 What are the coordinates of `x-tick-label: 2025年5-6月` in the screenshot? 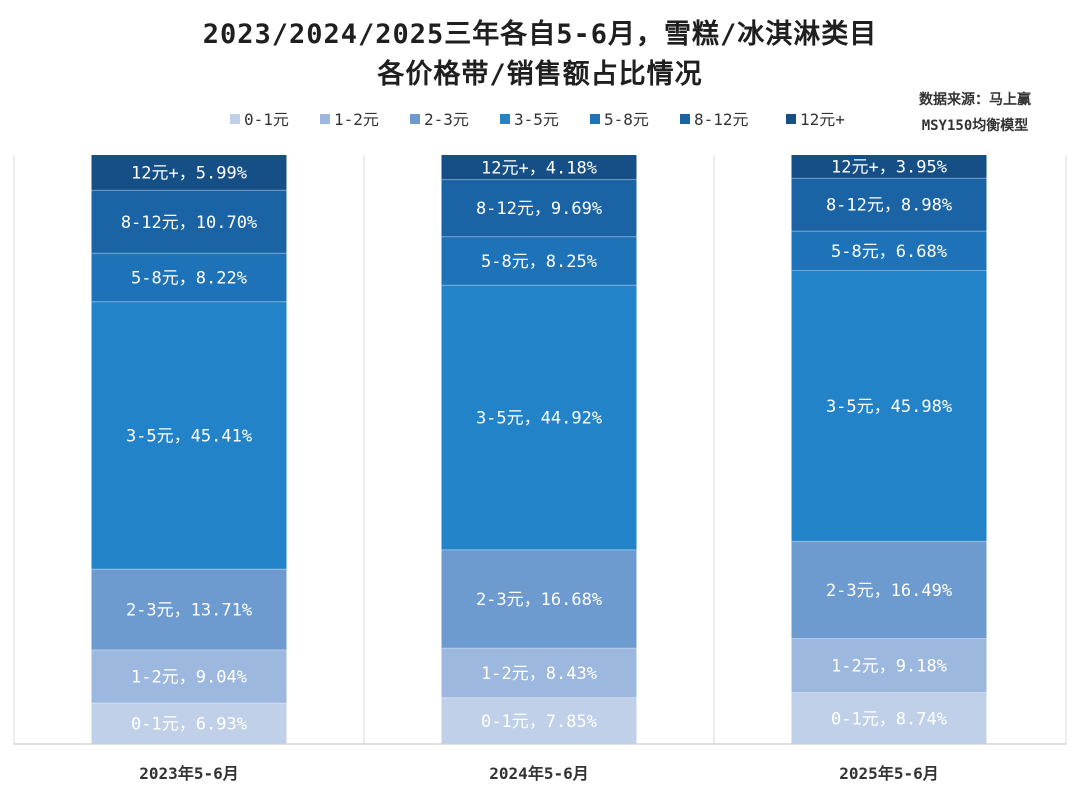 It's located at (888, 773).